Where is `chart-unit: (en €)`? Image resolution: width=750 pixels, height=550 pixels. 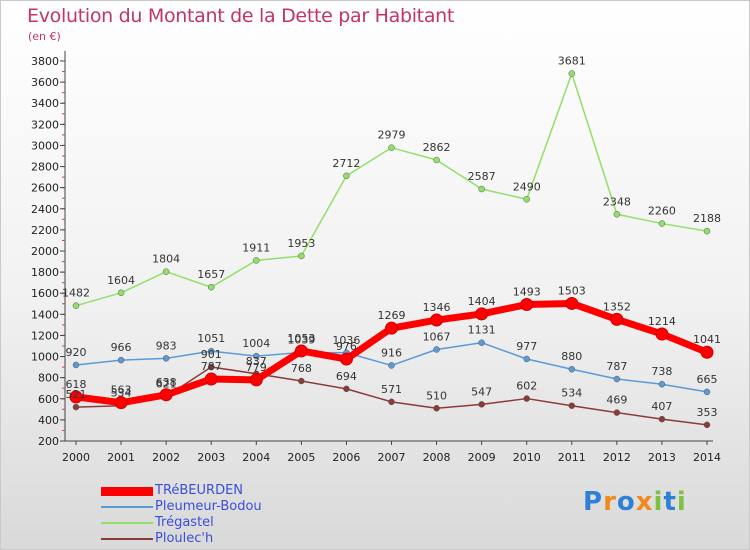 chart-unit: (en €) is located at coordinates (44, 36).